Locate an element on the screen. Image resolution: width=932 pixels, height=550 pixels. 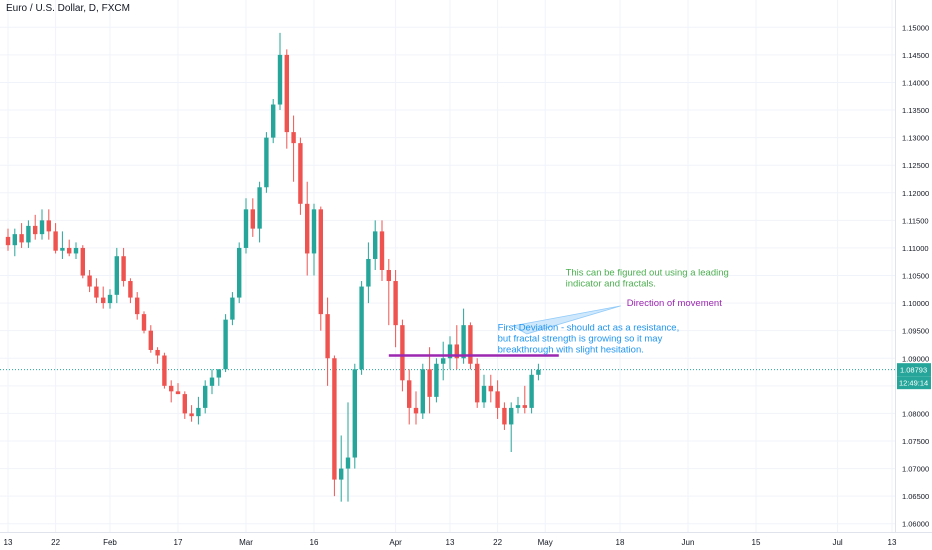
x-tick-label: 16 is located at coordinates (314, 542).